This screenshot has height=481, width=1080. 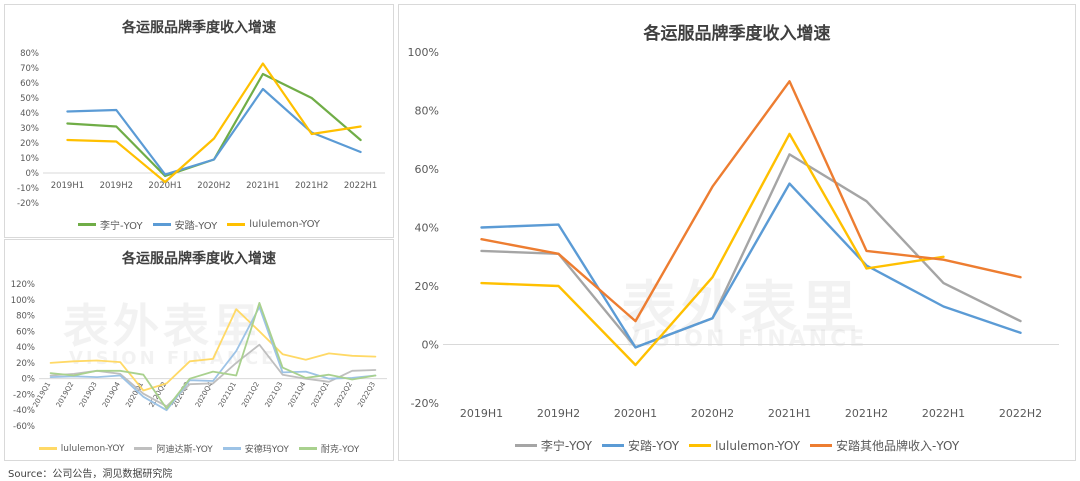 I want to click on legend-label: 安德玛YOY, so click(x=266, y=450).